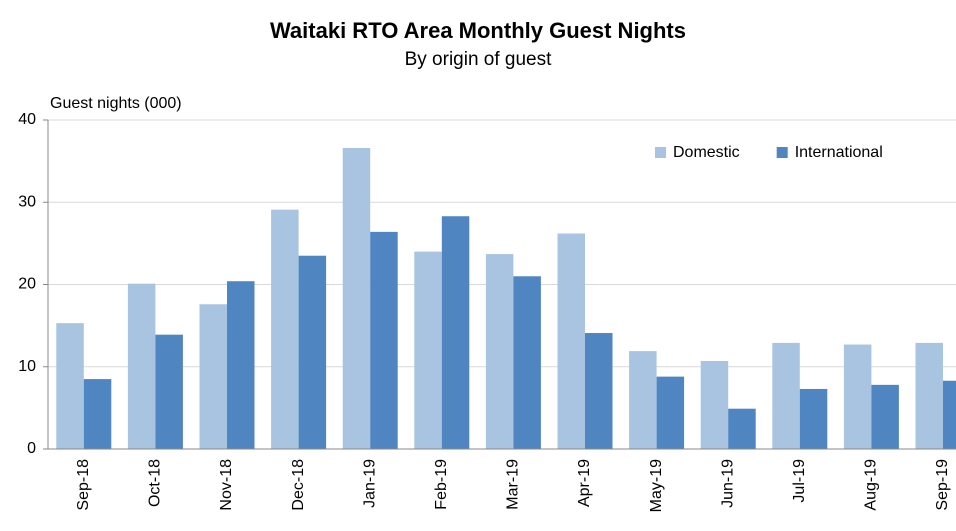 The image size is (956, 531). What do you see at coordinates (727, 483) in the screenshot?
I see `x-tick-label: Jun-19` at bounding box center [727, 483].